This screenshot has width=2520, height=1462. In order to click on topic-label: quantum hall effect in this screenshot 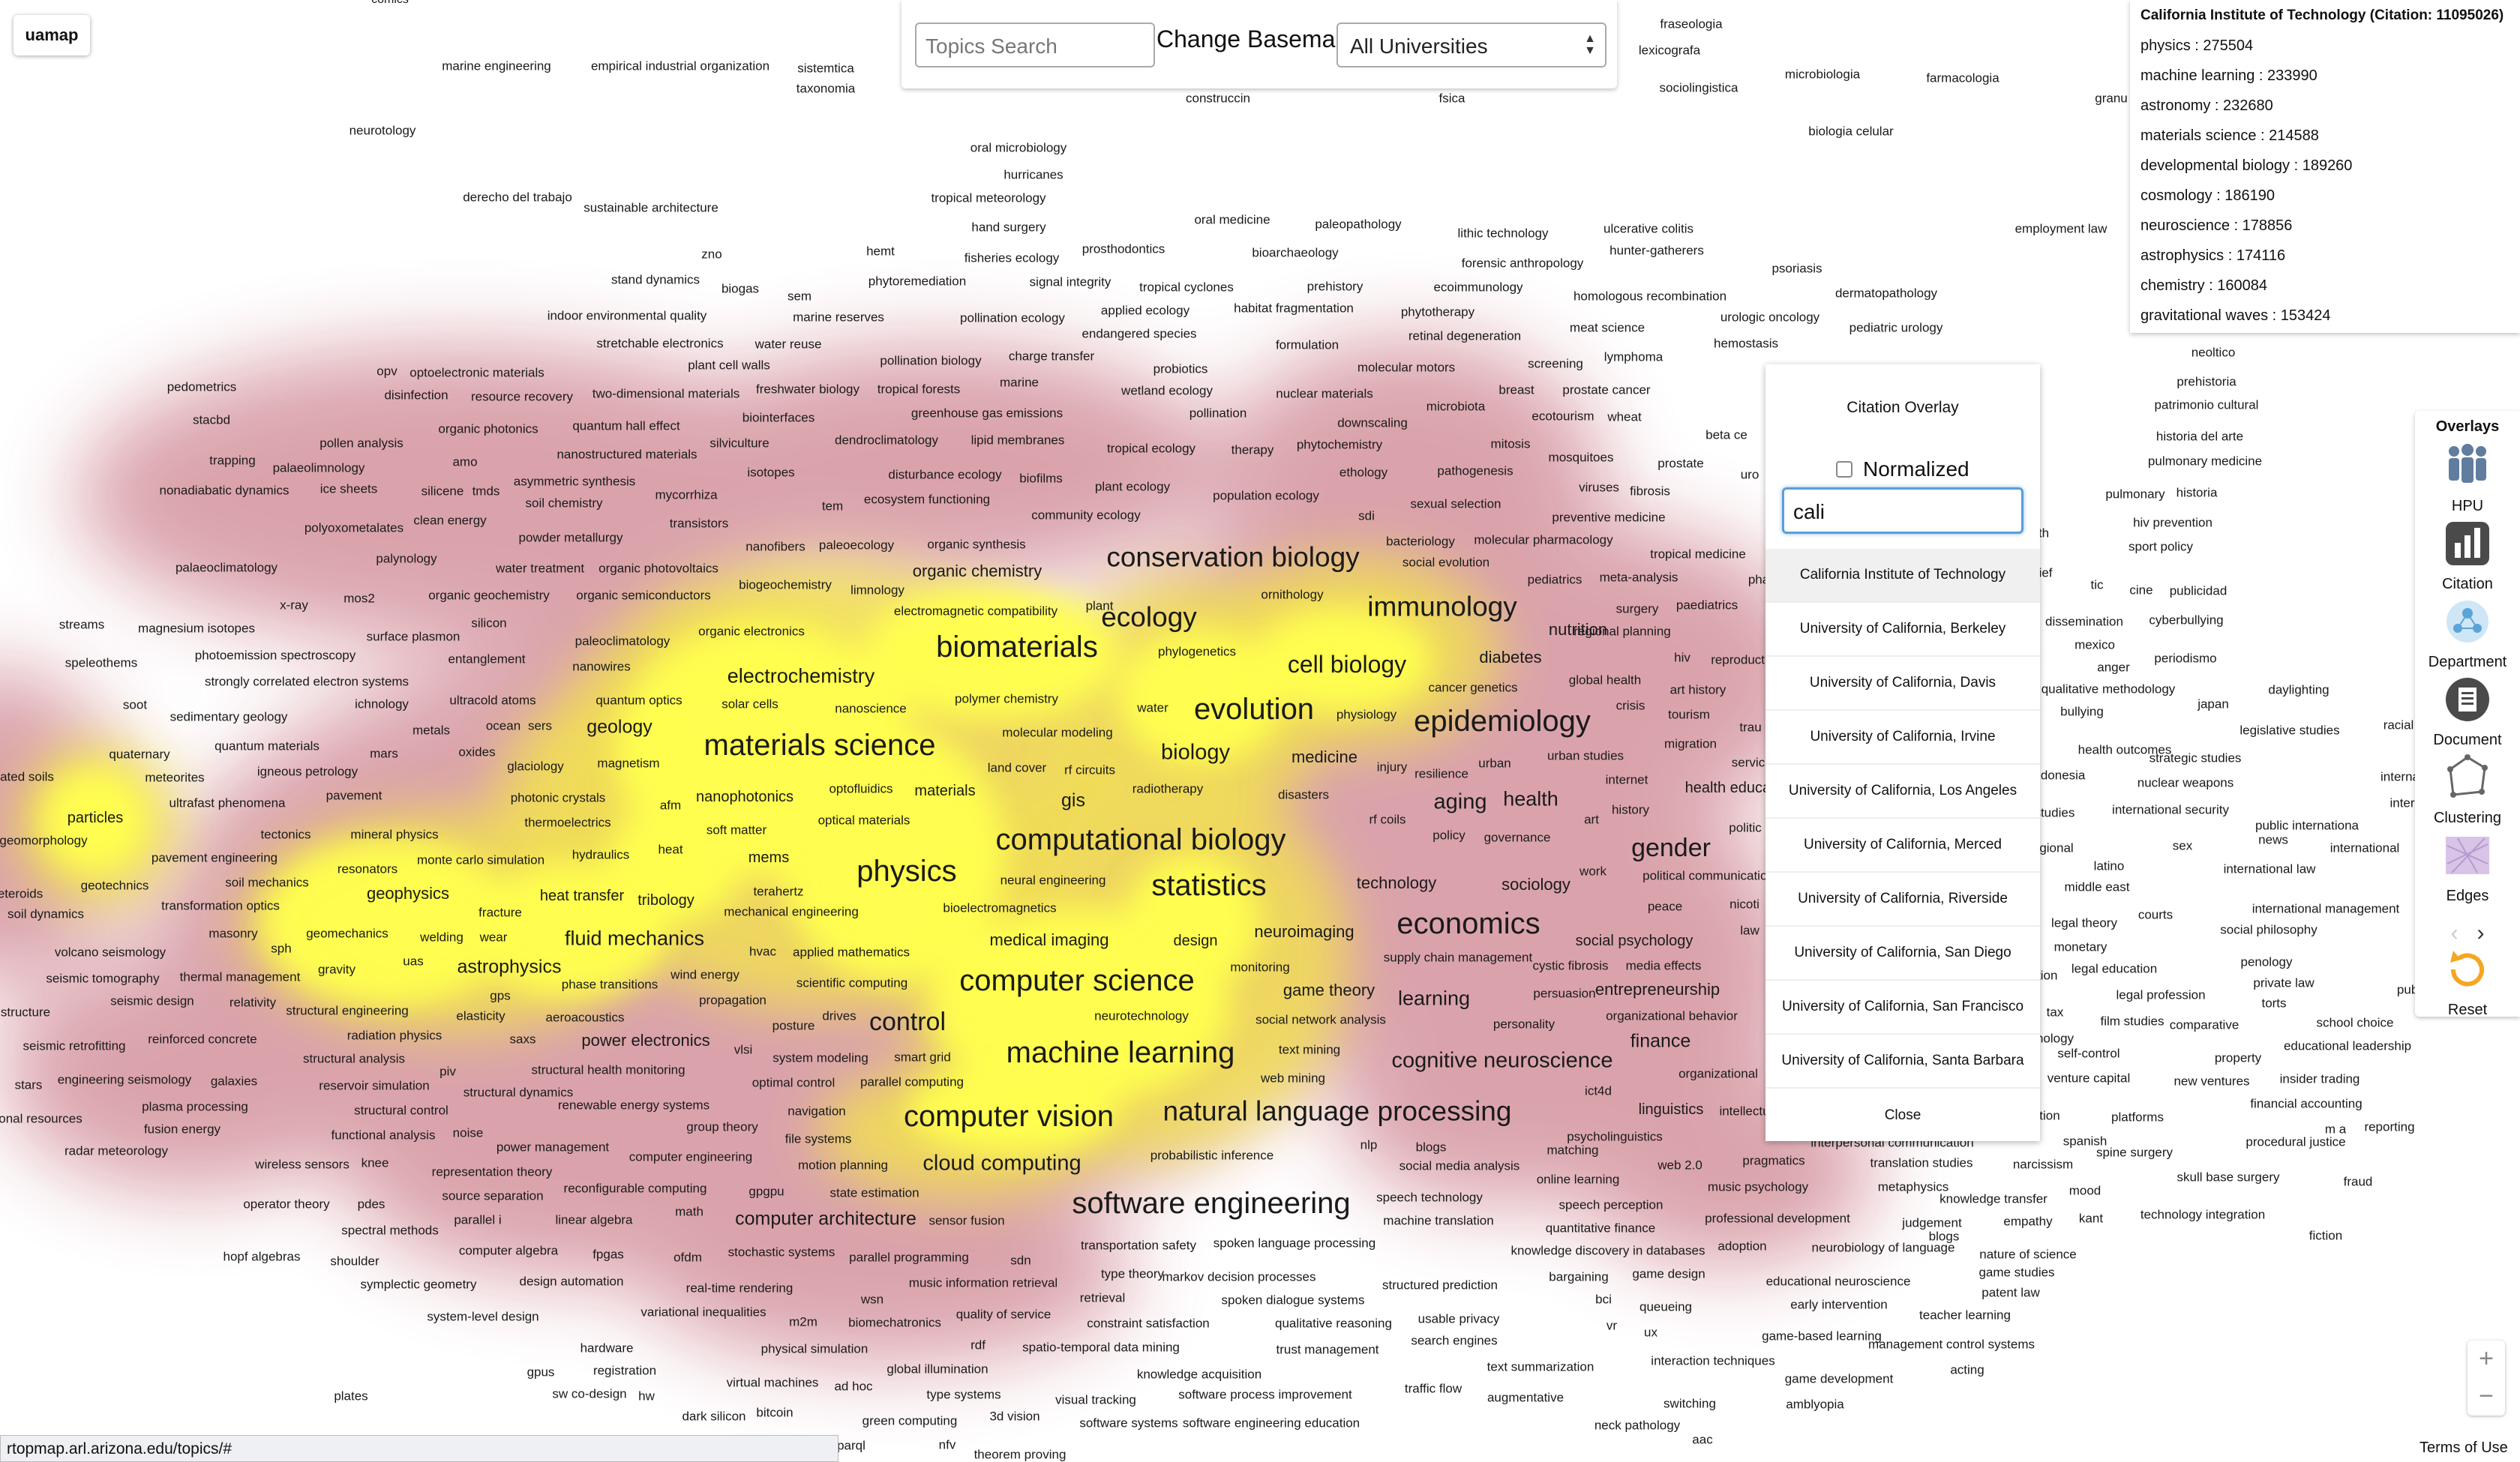, I will do `click(626, 425)`.